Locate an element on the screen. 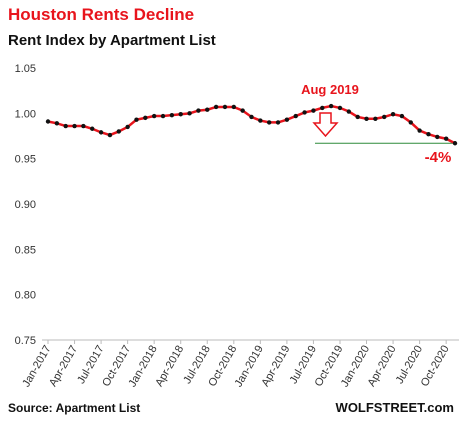 The image size is (462, 421). peak-annotation: Aug 2019 is located at coordinates (330, 89).